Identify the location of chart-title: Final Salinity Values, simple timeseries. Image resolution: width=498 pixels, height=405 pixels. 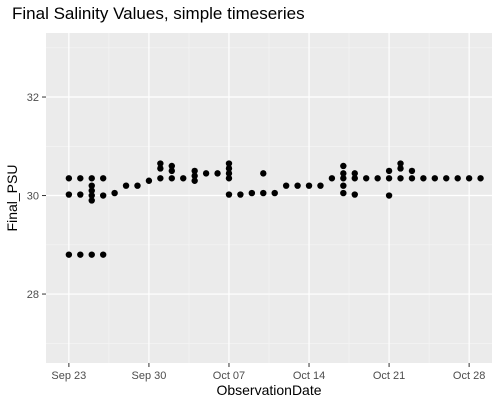
(158, 13).